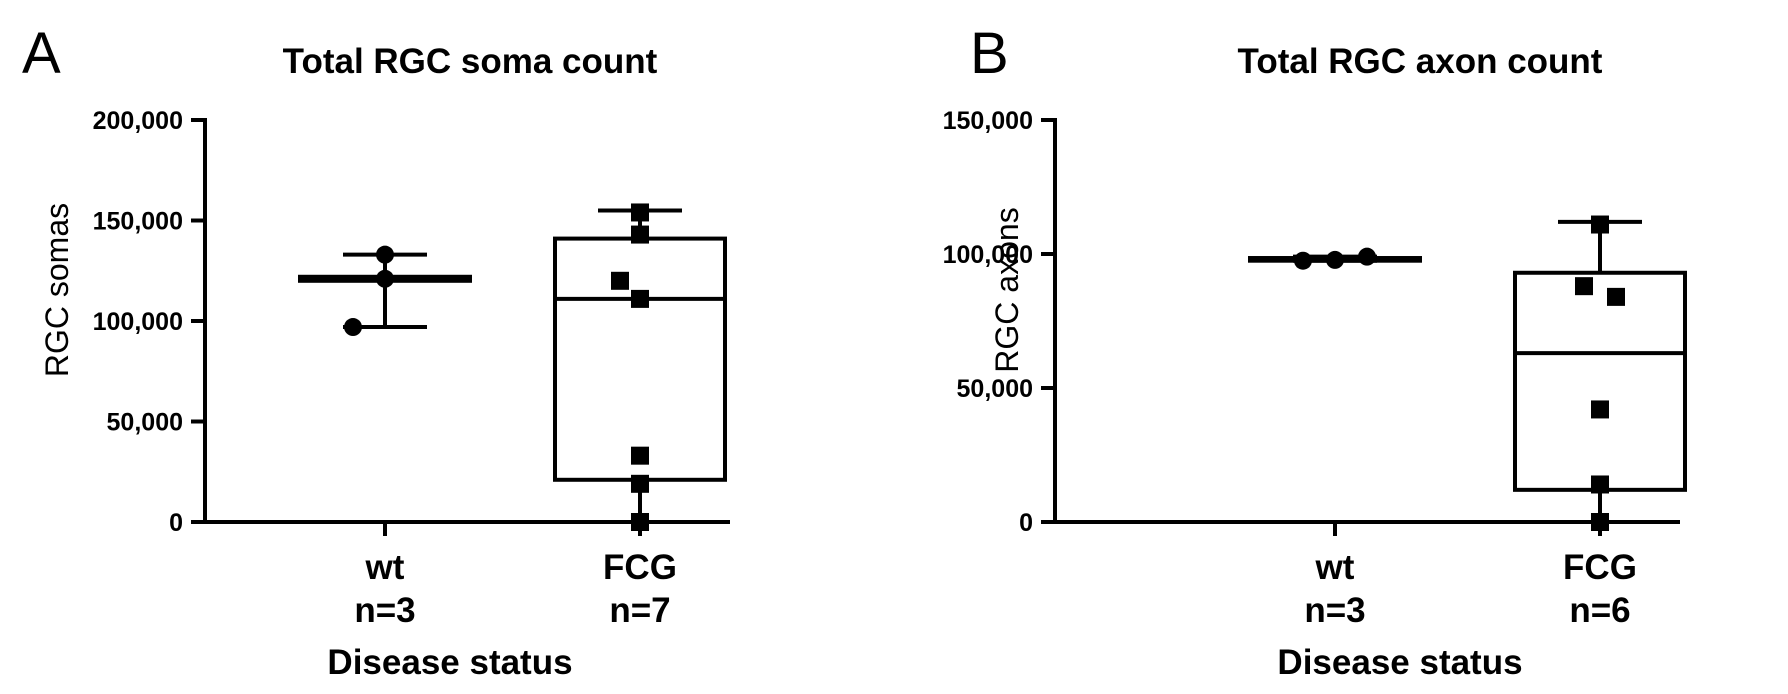 Image resolution: width=1788 pixels, height=694 pixels. What do you see at coordinates (1399, 662) in the screenshot?
I see `x-axis-label-b: Disease status` at bounding box center [1399, 662].